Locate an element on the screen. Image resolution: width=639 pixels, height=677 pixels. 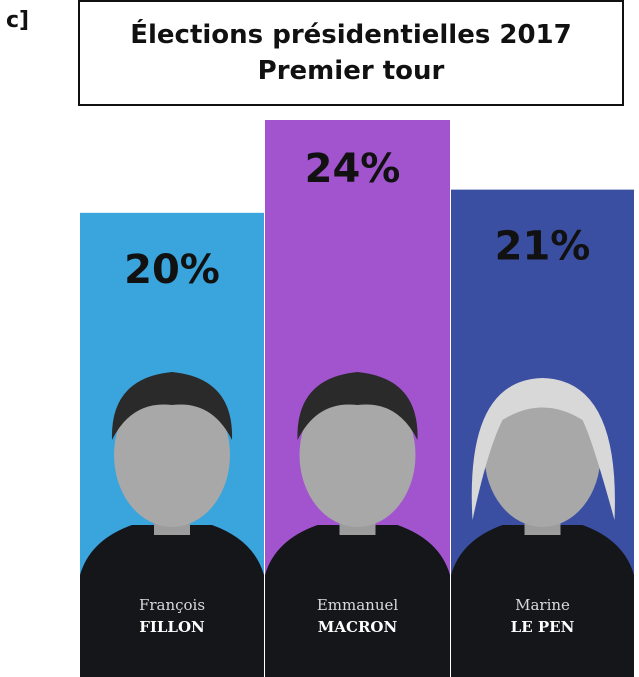
last-name-macron: MACRON is located at coordinates (358, 627).